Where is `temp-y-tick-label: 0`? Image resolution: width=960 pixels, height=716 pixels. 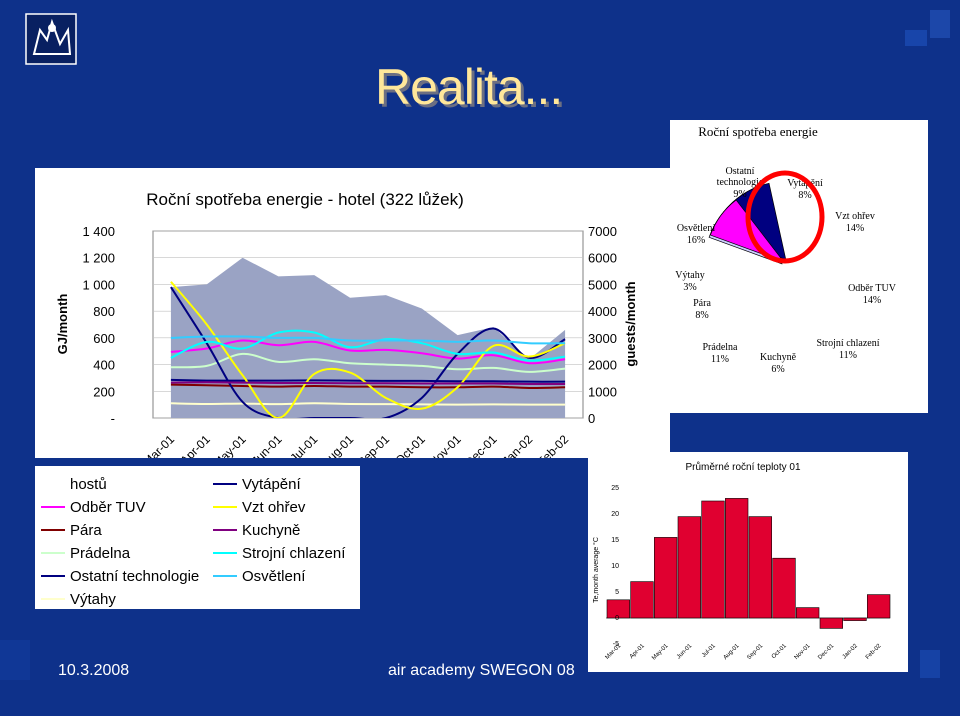
temp-y-tick-label: 0 is located at coordinates (617, 618).